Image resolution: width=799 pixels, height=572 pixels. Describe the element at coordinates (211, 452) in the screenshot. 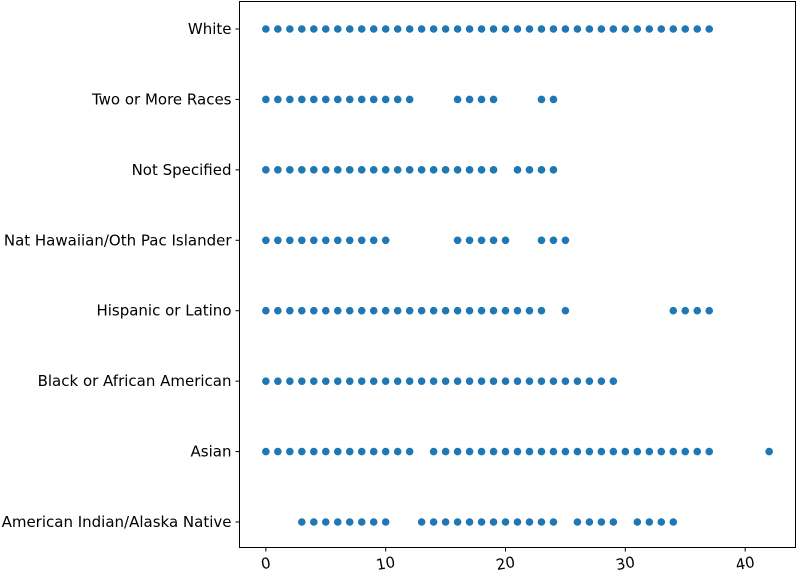

I see `y-tick-label-asian: Asian` at that location.